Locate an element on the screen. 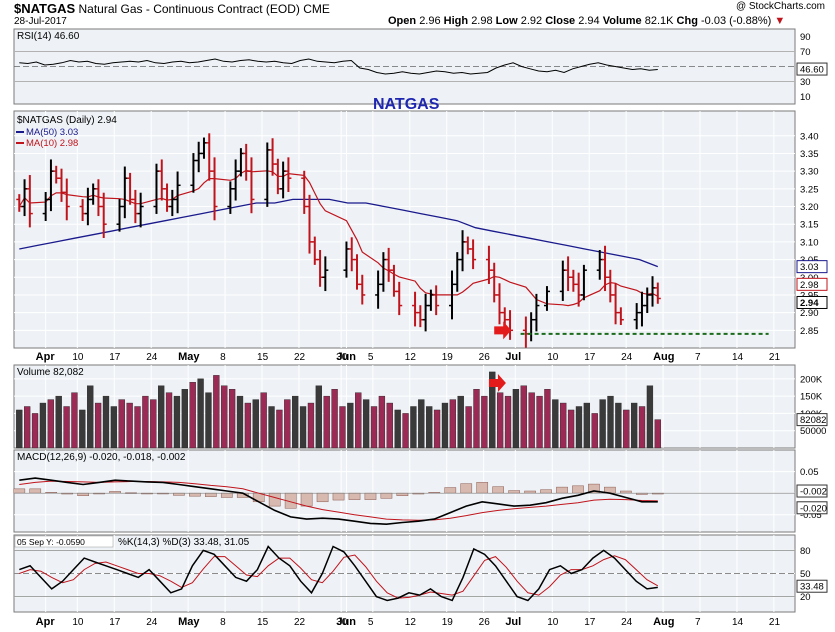 The height and width of the screenshot is (632, 835). stoch-last-value: 33.48 is located at coordinates (812, 587).